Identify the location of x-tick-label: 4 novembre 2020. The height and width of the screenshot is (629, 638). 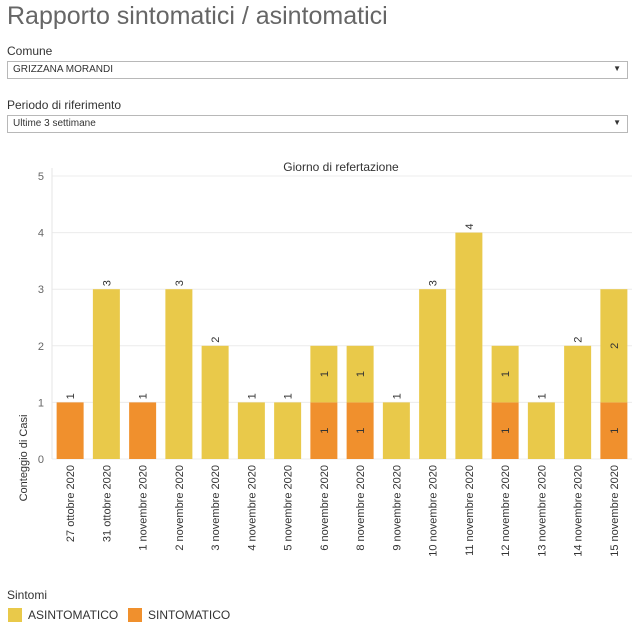
(252, 508).